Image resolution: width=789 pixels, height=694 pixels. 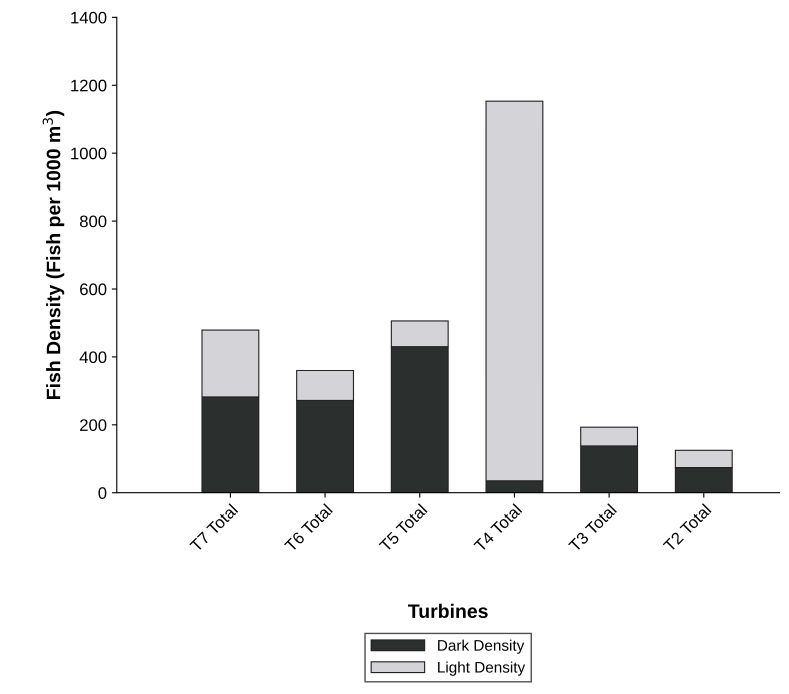 What do you see at coordinates (93, 289) in the screenshot?
I see `y-tick-label: 600` at bounding box center [93, 289].